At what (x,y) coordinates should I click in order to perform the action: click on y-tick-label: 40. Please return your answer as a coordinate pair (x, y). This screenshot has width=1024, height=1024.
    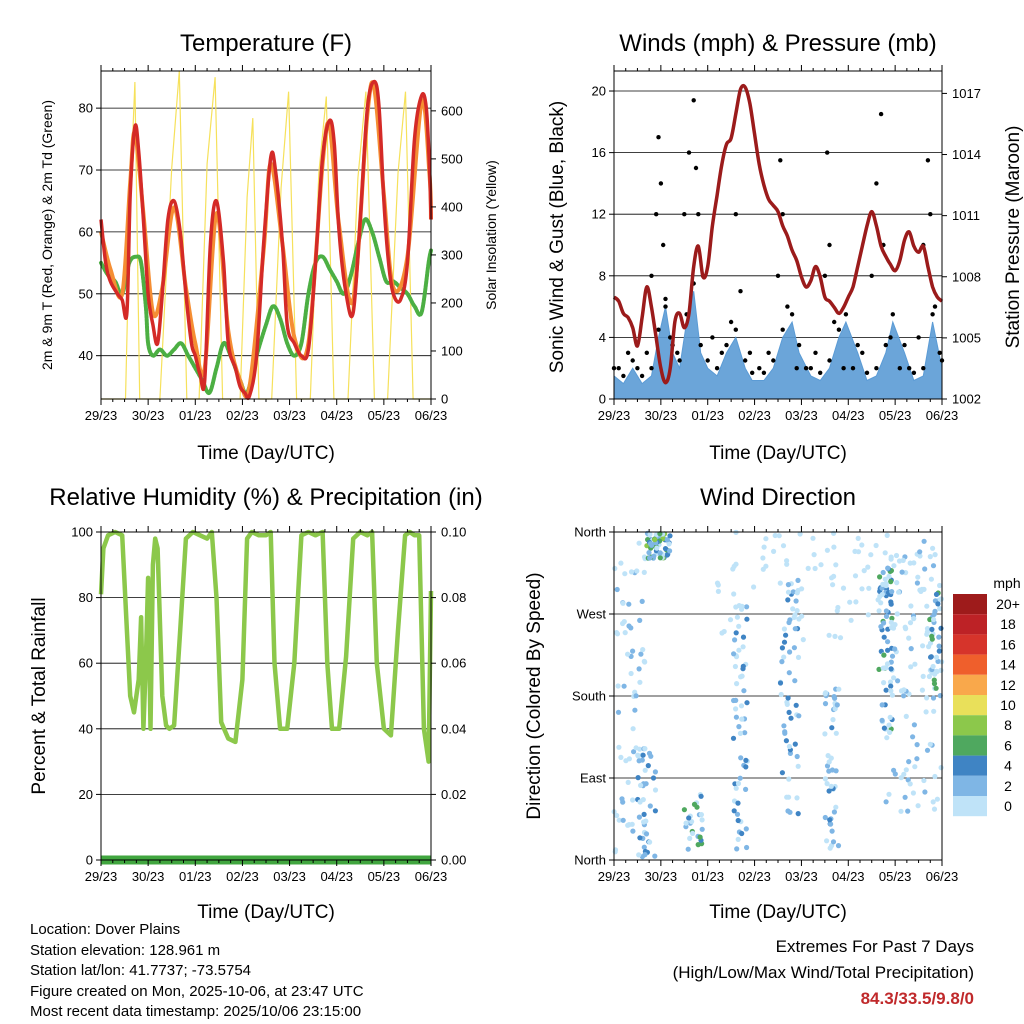
    Looking at the image, I should click on (86, 355).